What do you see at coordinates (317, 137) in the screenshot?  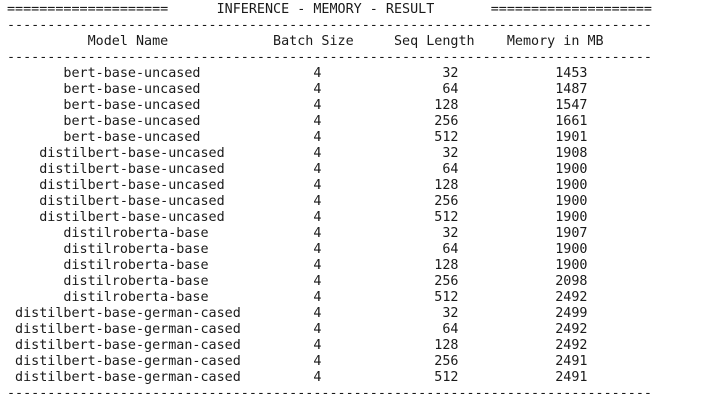 I see `table-row: bert-base-uncased 4 512 1901` at bounding box center [317, 137].